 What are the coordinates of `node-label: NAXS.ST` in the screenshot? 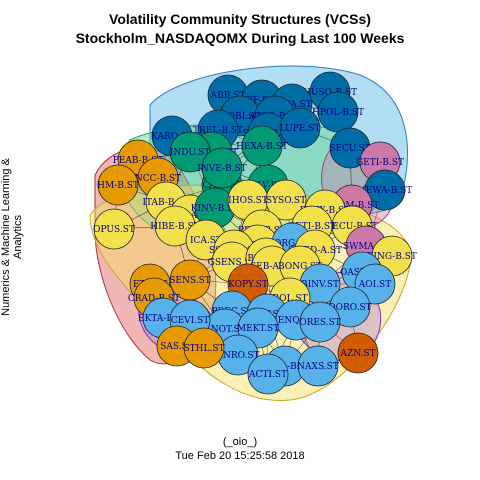 It's located at (318, 367).